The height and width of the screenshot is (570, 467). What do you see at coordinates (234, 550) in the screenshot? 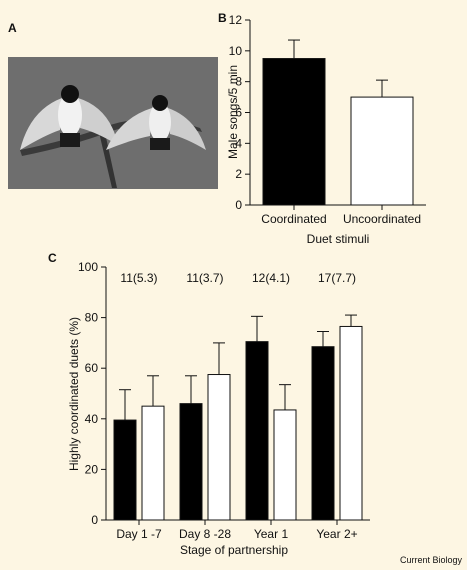
I see `chart-c-x-axis-title: Stage of partnership` at bounding box center [234, 550].